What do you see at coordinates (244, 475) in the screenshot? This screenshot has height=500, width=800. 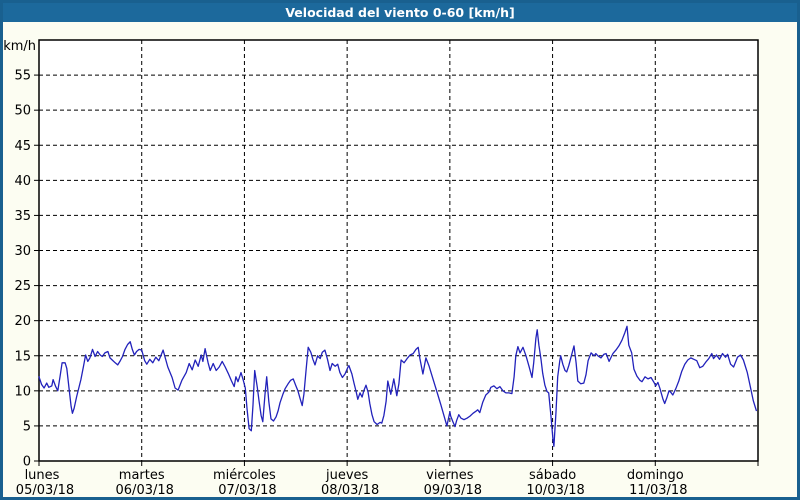 I see `x-day-label: miércoles` at bounding box center [244, 475].